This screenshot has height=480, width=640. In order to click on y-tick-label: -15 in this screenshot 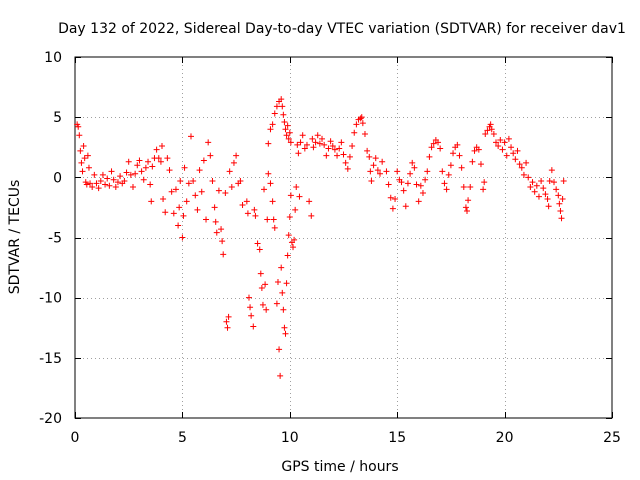, I will do `click(50, 359)`.